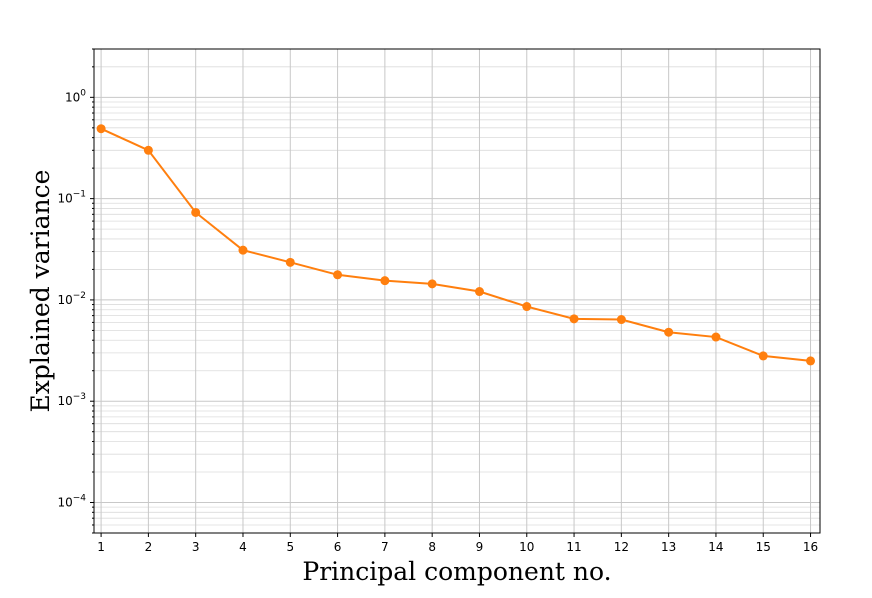 The height and width of the screenshot is (598, 872). I want to click on y-axis-ticks: 10⁻⁴ 10⁻³ 10⁻² 10⁻¹ 10⁰, so click(75, 291).